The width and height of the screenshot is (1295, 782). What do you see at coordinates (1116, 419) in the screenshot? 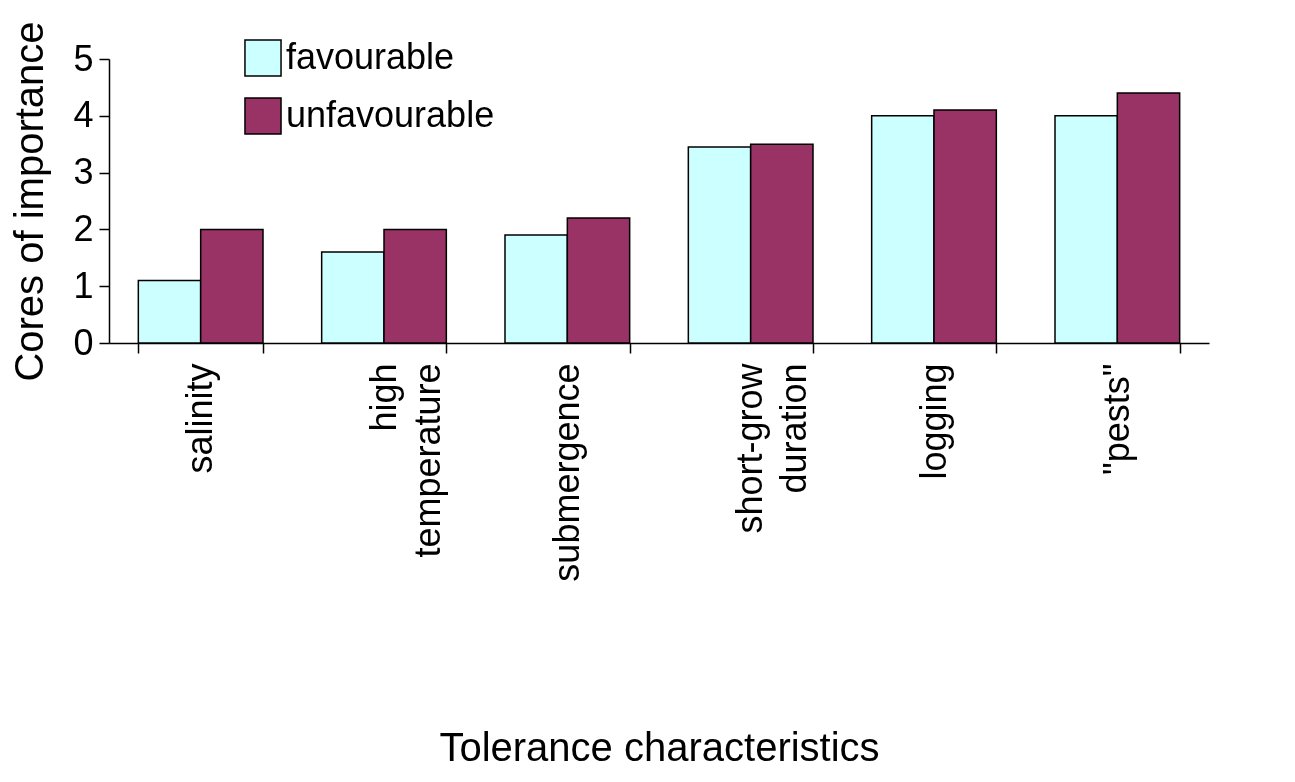
I see `x-tick-label: "pests"` at bounding box center [1116, 419].